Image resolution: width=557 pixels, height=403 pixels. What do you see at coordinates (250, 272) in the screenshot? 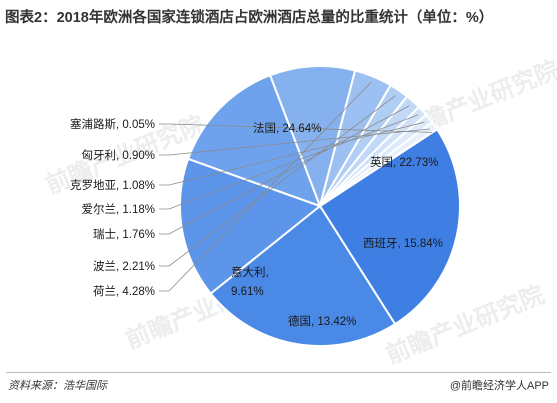
I see `slice-label: 意大利,` at bounding box center [250, 272].